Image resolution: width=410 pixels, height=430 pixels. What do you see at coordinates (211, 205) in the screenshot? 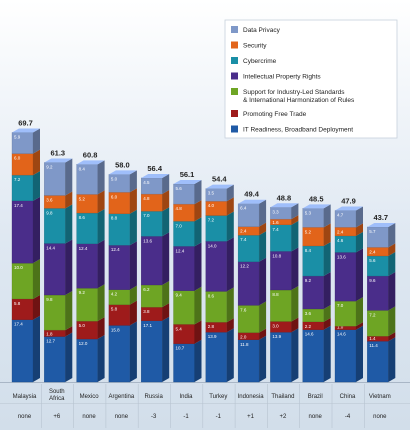
I see `segment-value-label: 4.0` at bounding box center [211, 205].